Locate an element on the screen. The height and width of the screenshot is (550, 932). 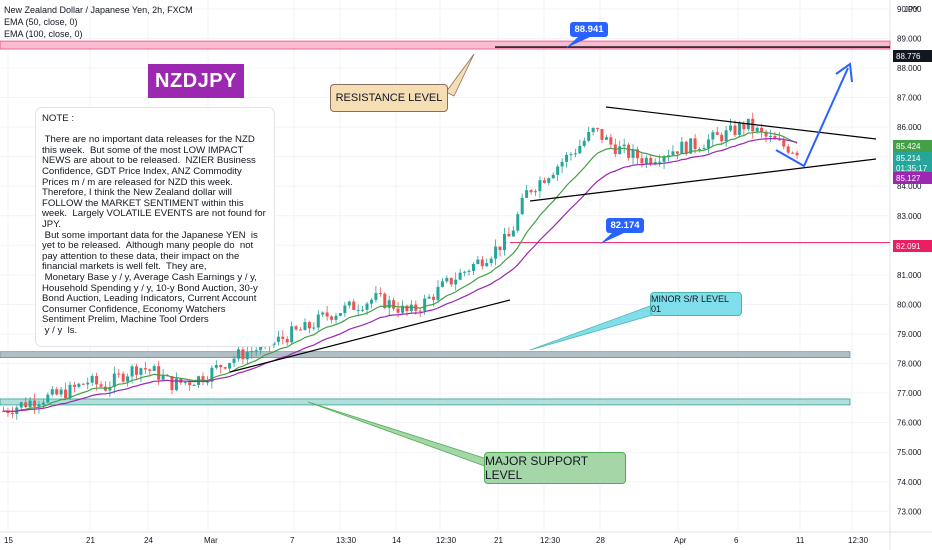
triangle-lower-line is located at coordinates (703, 180).